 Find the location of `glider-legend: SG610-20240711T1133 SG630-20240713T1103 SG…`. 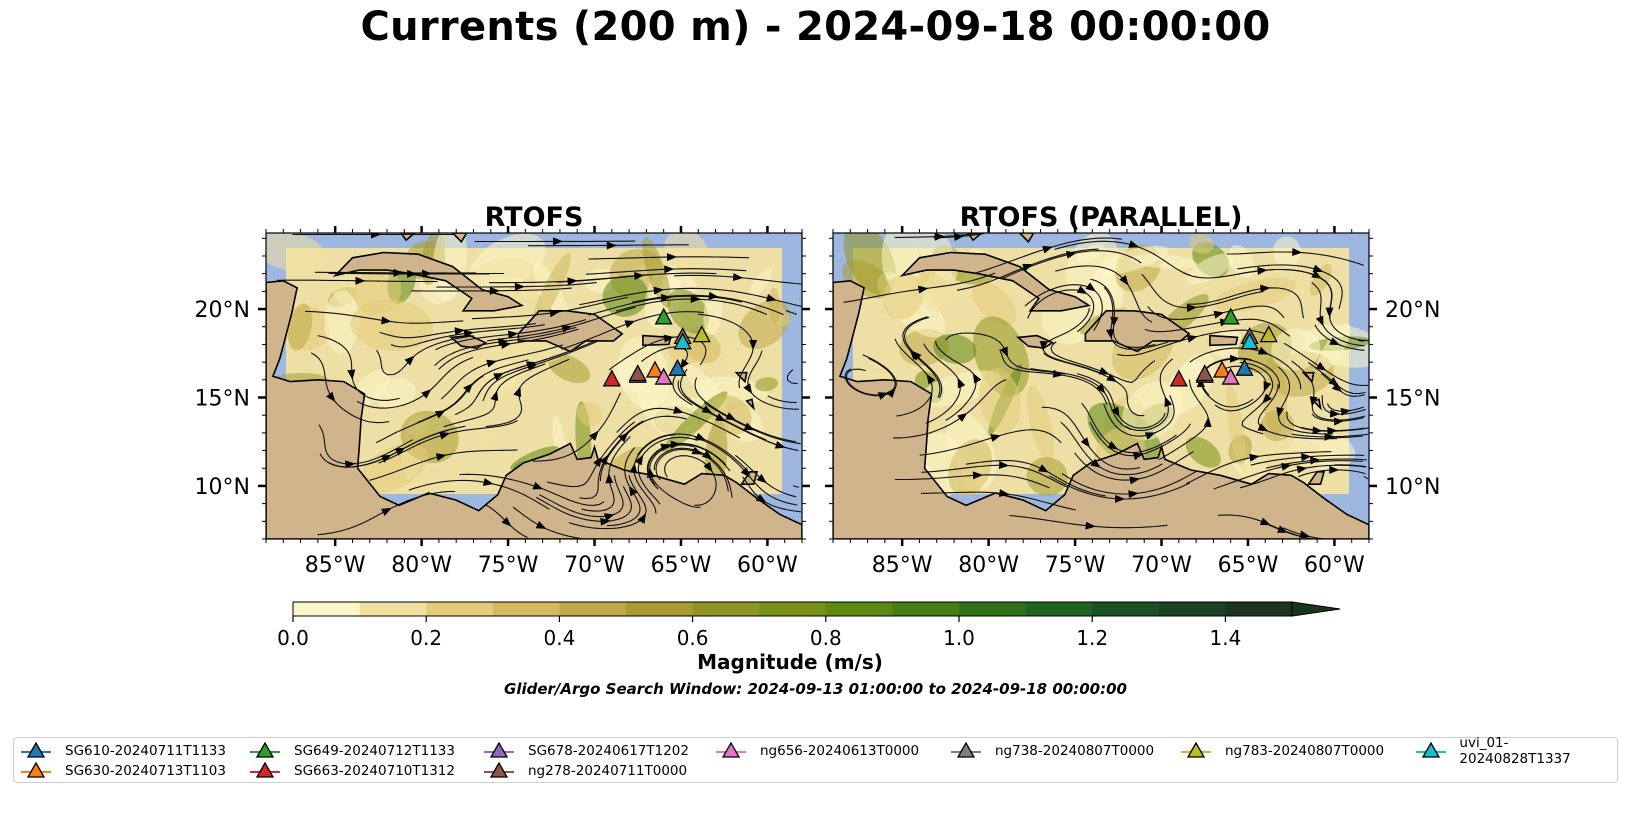

glider-legend: SG610-20240711T1133 SG630-20240713T1103 SG… is located at coordinates (815, 759).